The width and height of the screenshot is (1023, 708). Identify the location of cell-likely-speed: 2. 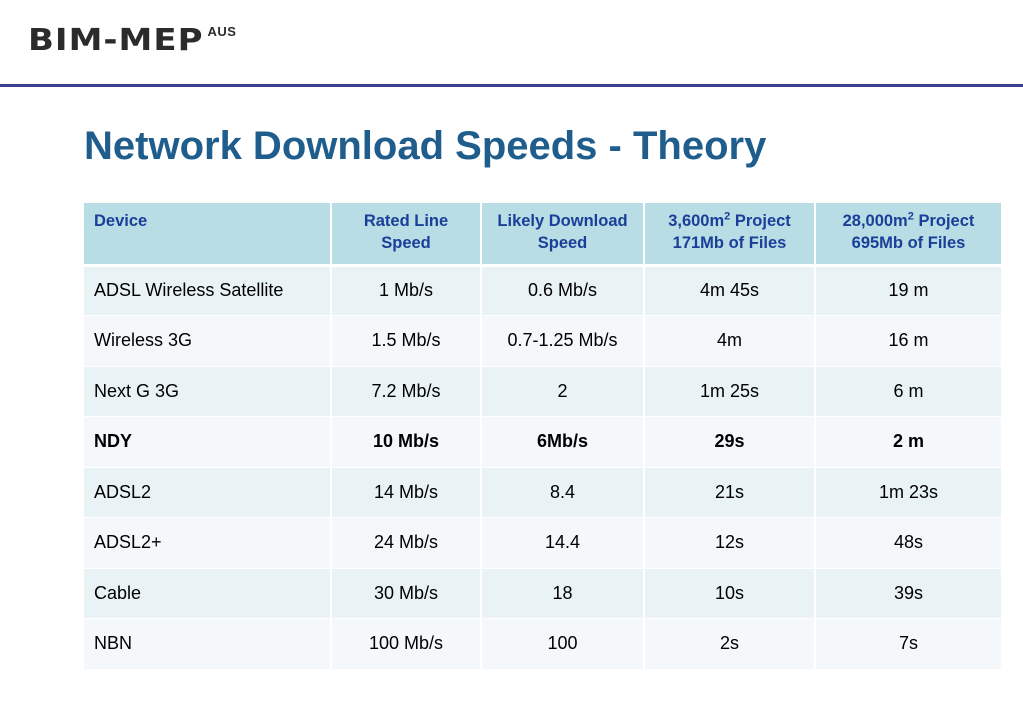
(563, 391).